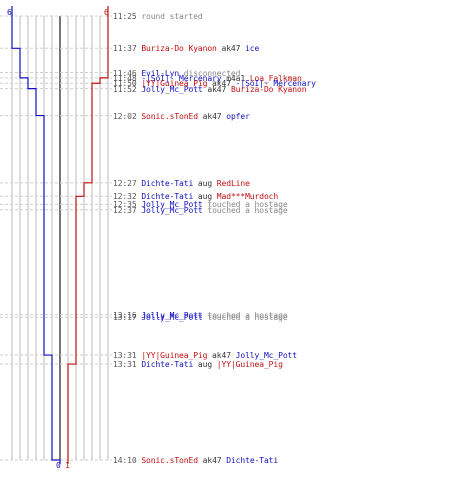 The height and width of the screenshot is (500, 450). What do you see at coordinates (127, 84) in the screenshot?
I see `log-timestamp: 11:50` at bounding box center [127, 84].